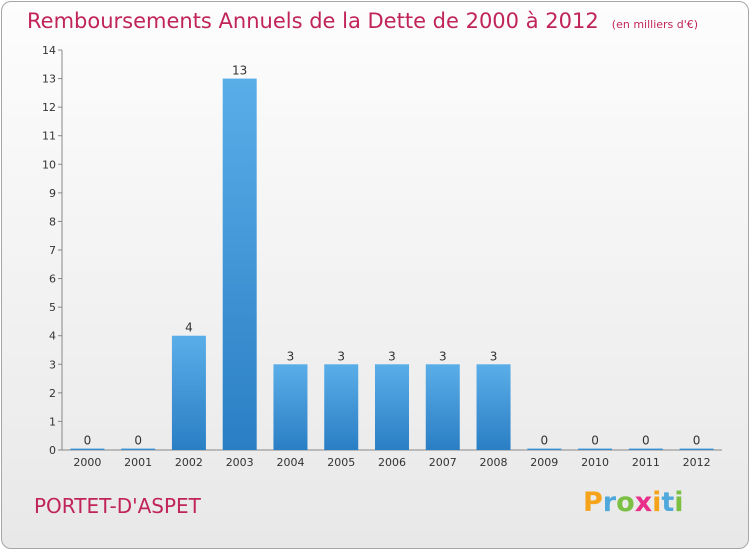  Describe the element at coordinates (49, 107) in the screenshot. I see `y-tick-label: 12` at that location.